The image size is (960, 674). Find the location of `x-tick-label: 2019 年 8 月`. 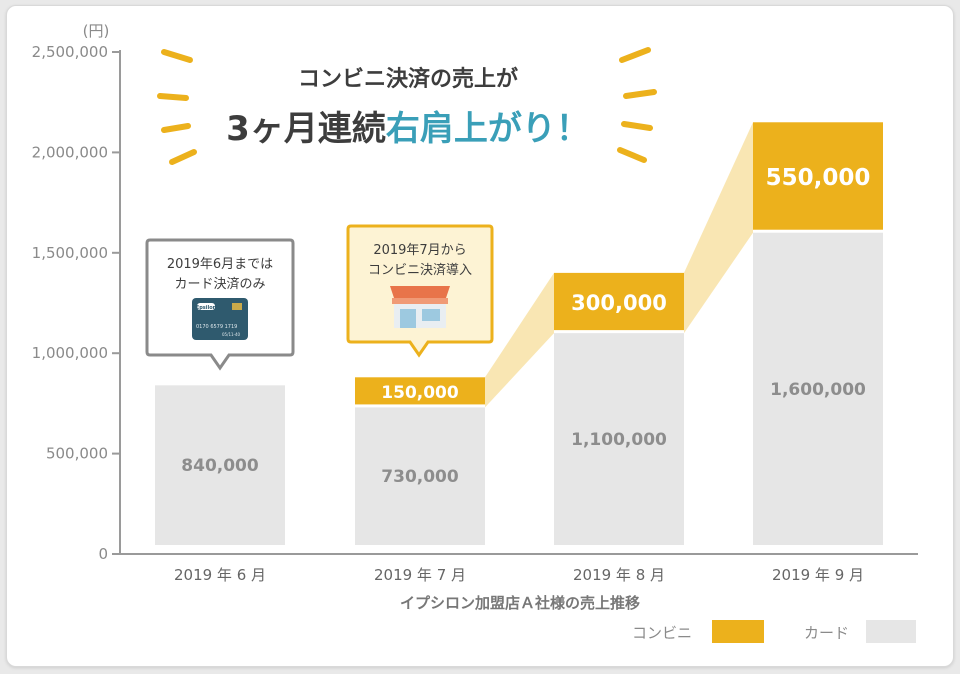

x-tick-label: 2019 年 8 月 is located at coordinates (619, 575).